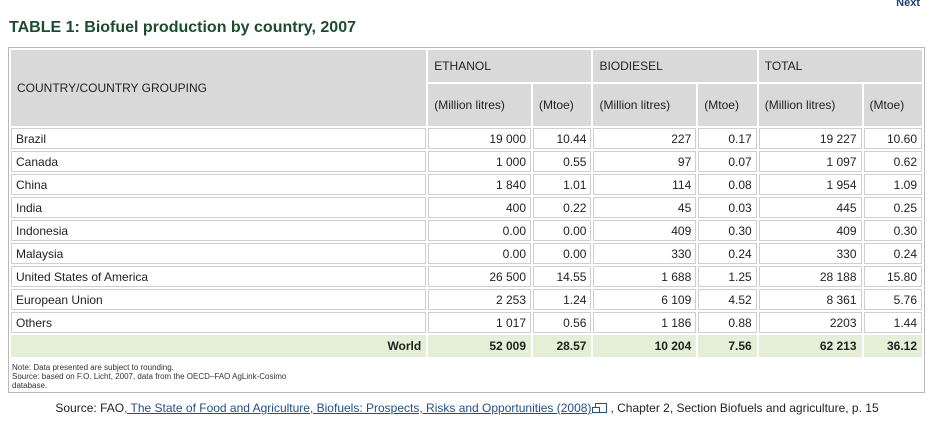 The width and height of the screenshot is (934, 426). What do you see at coordinates (480, 322) in the screenshot?
I see `value-cell: 1 017` at bounding box center [480, 322].